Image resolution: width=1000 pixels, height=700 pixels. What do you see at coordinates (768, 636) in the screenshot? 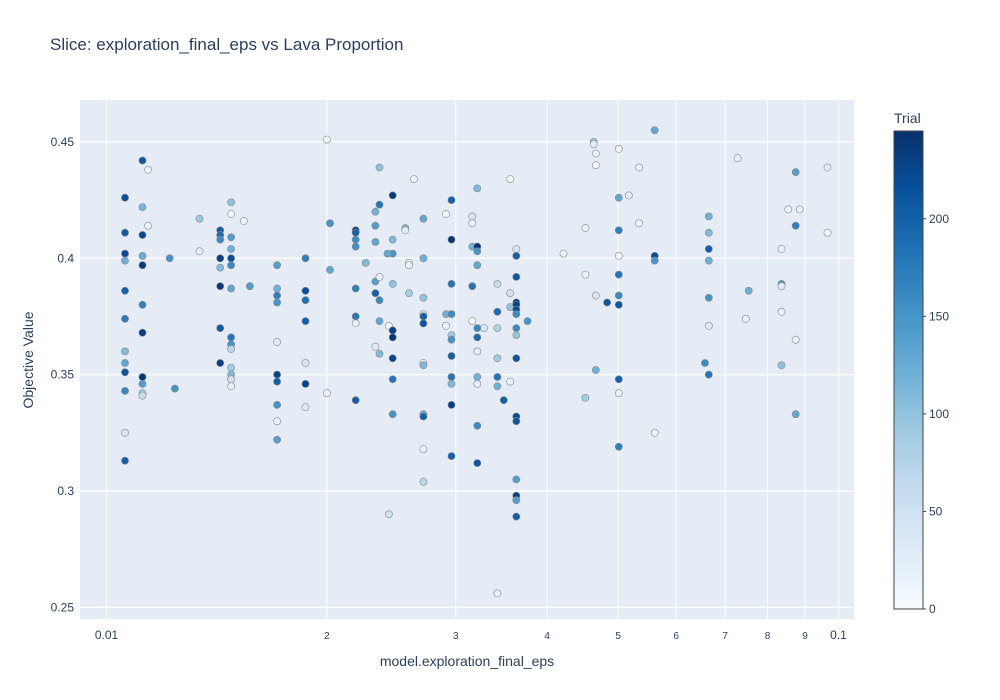
I see `x-tick-label: 8` at bounding box center [768, 636].